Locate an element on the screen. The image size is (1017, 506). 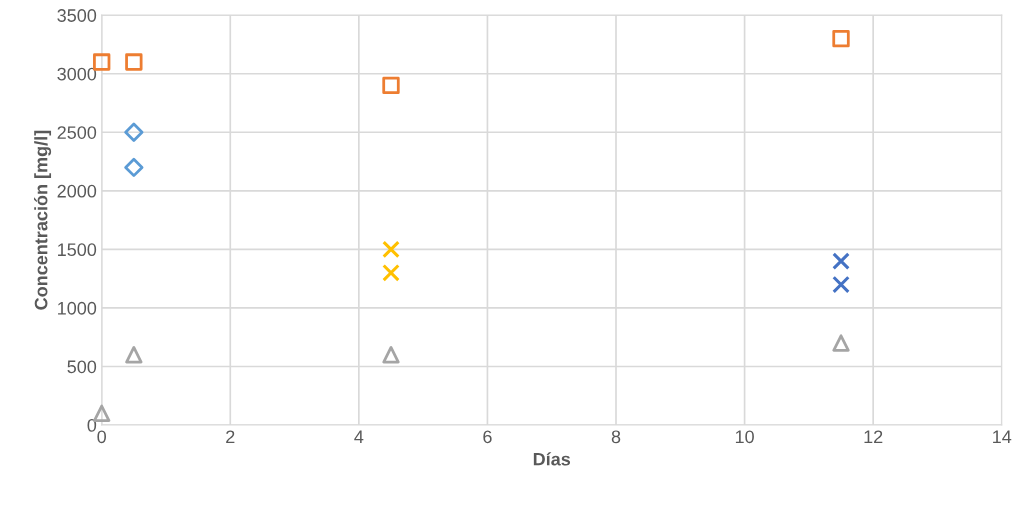
y-tick-label: 2000 is located at coordinates (77, 191).